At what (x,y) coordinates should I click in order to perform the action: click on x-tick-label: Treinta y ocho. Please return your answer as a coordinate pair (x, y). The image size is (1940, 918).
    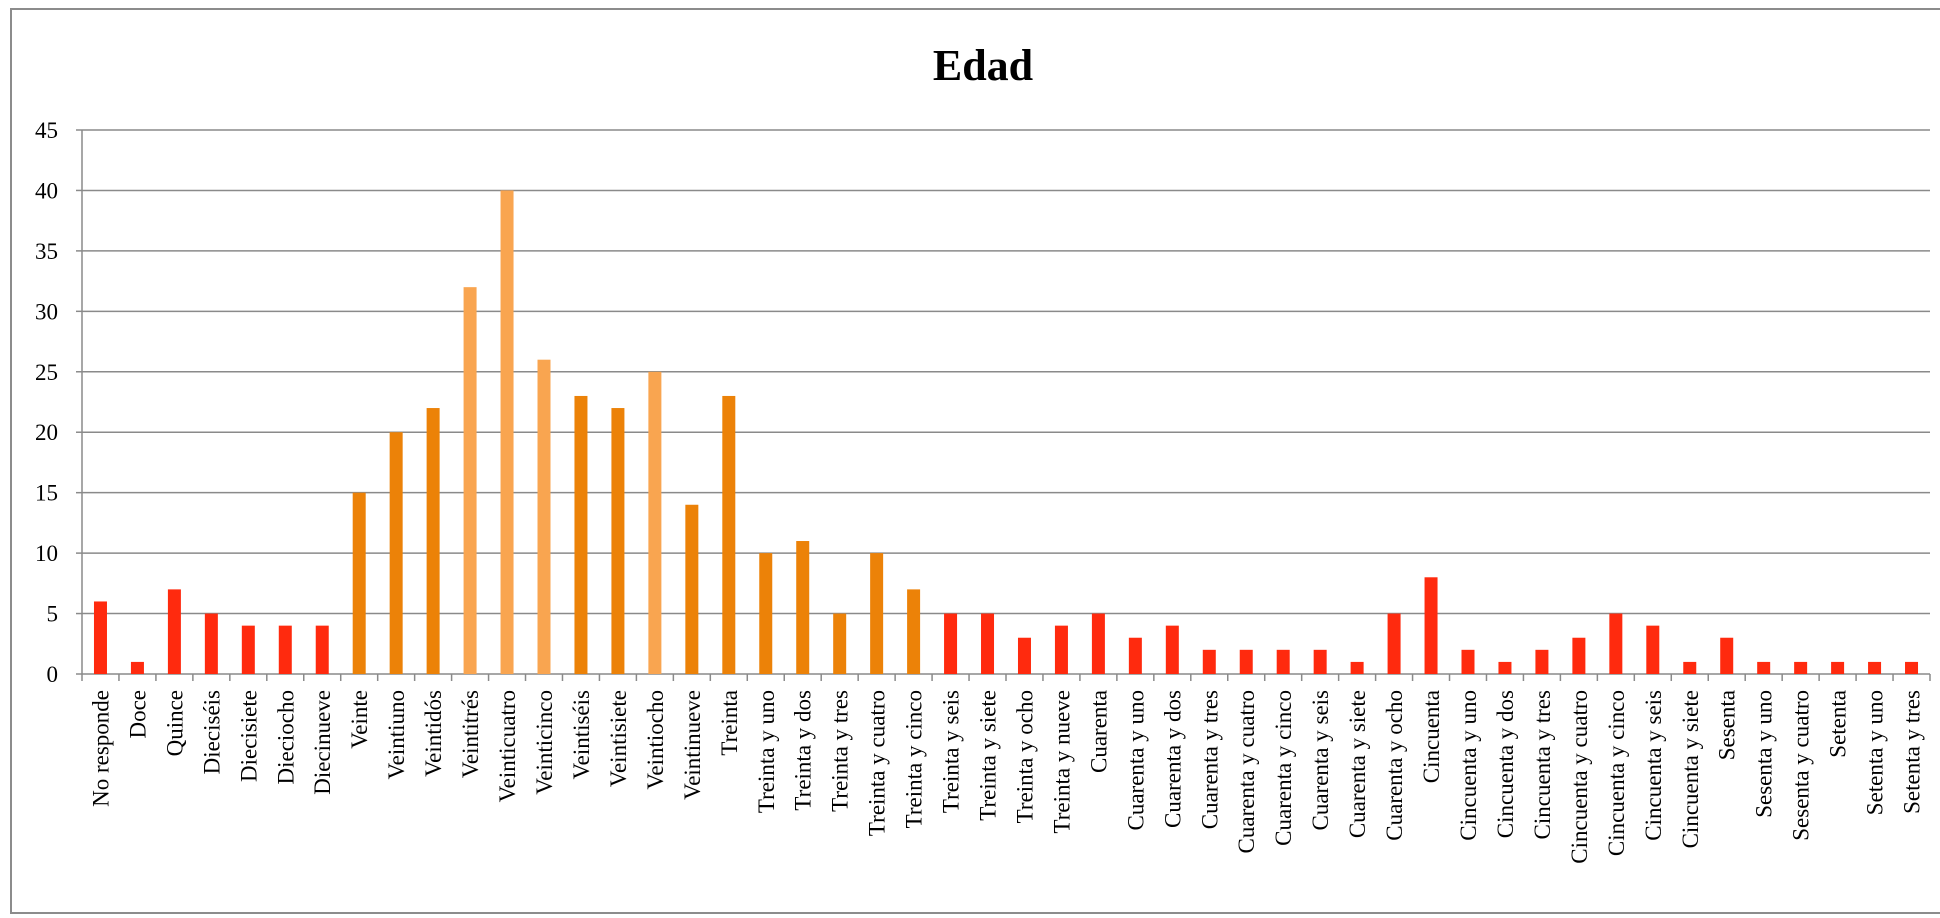
    Looking at the image, I should click on (1024, 756).